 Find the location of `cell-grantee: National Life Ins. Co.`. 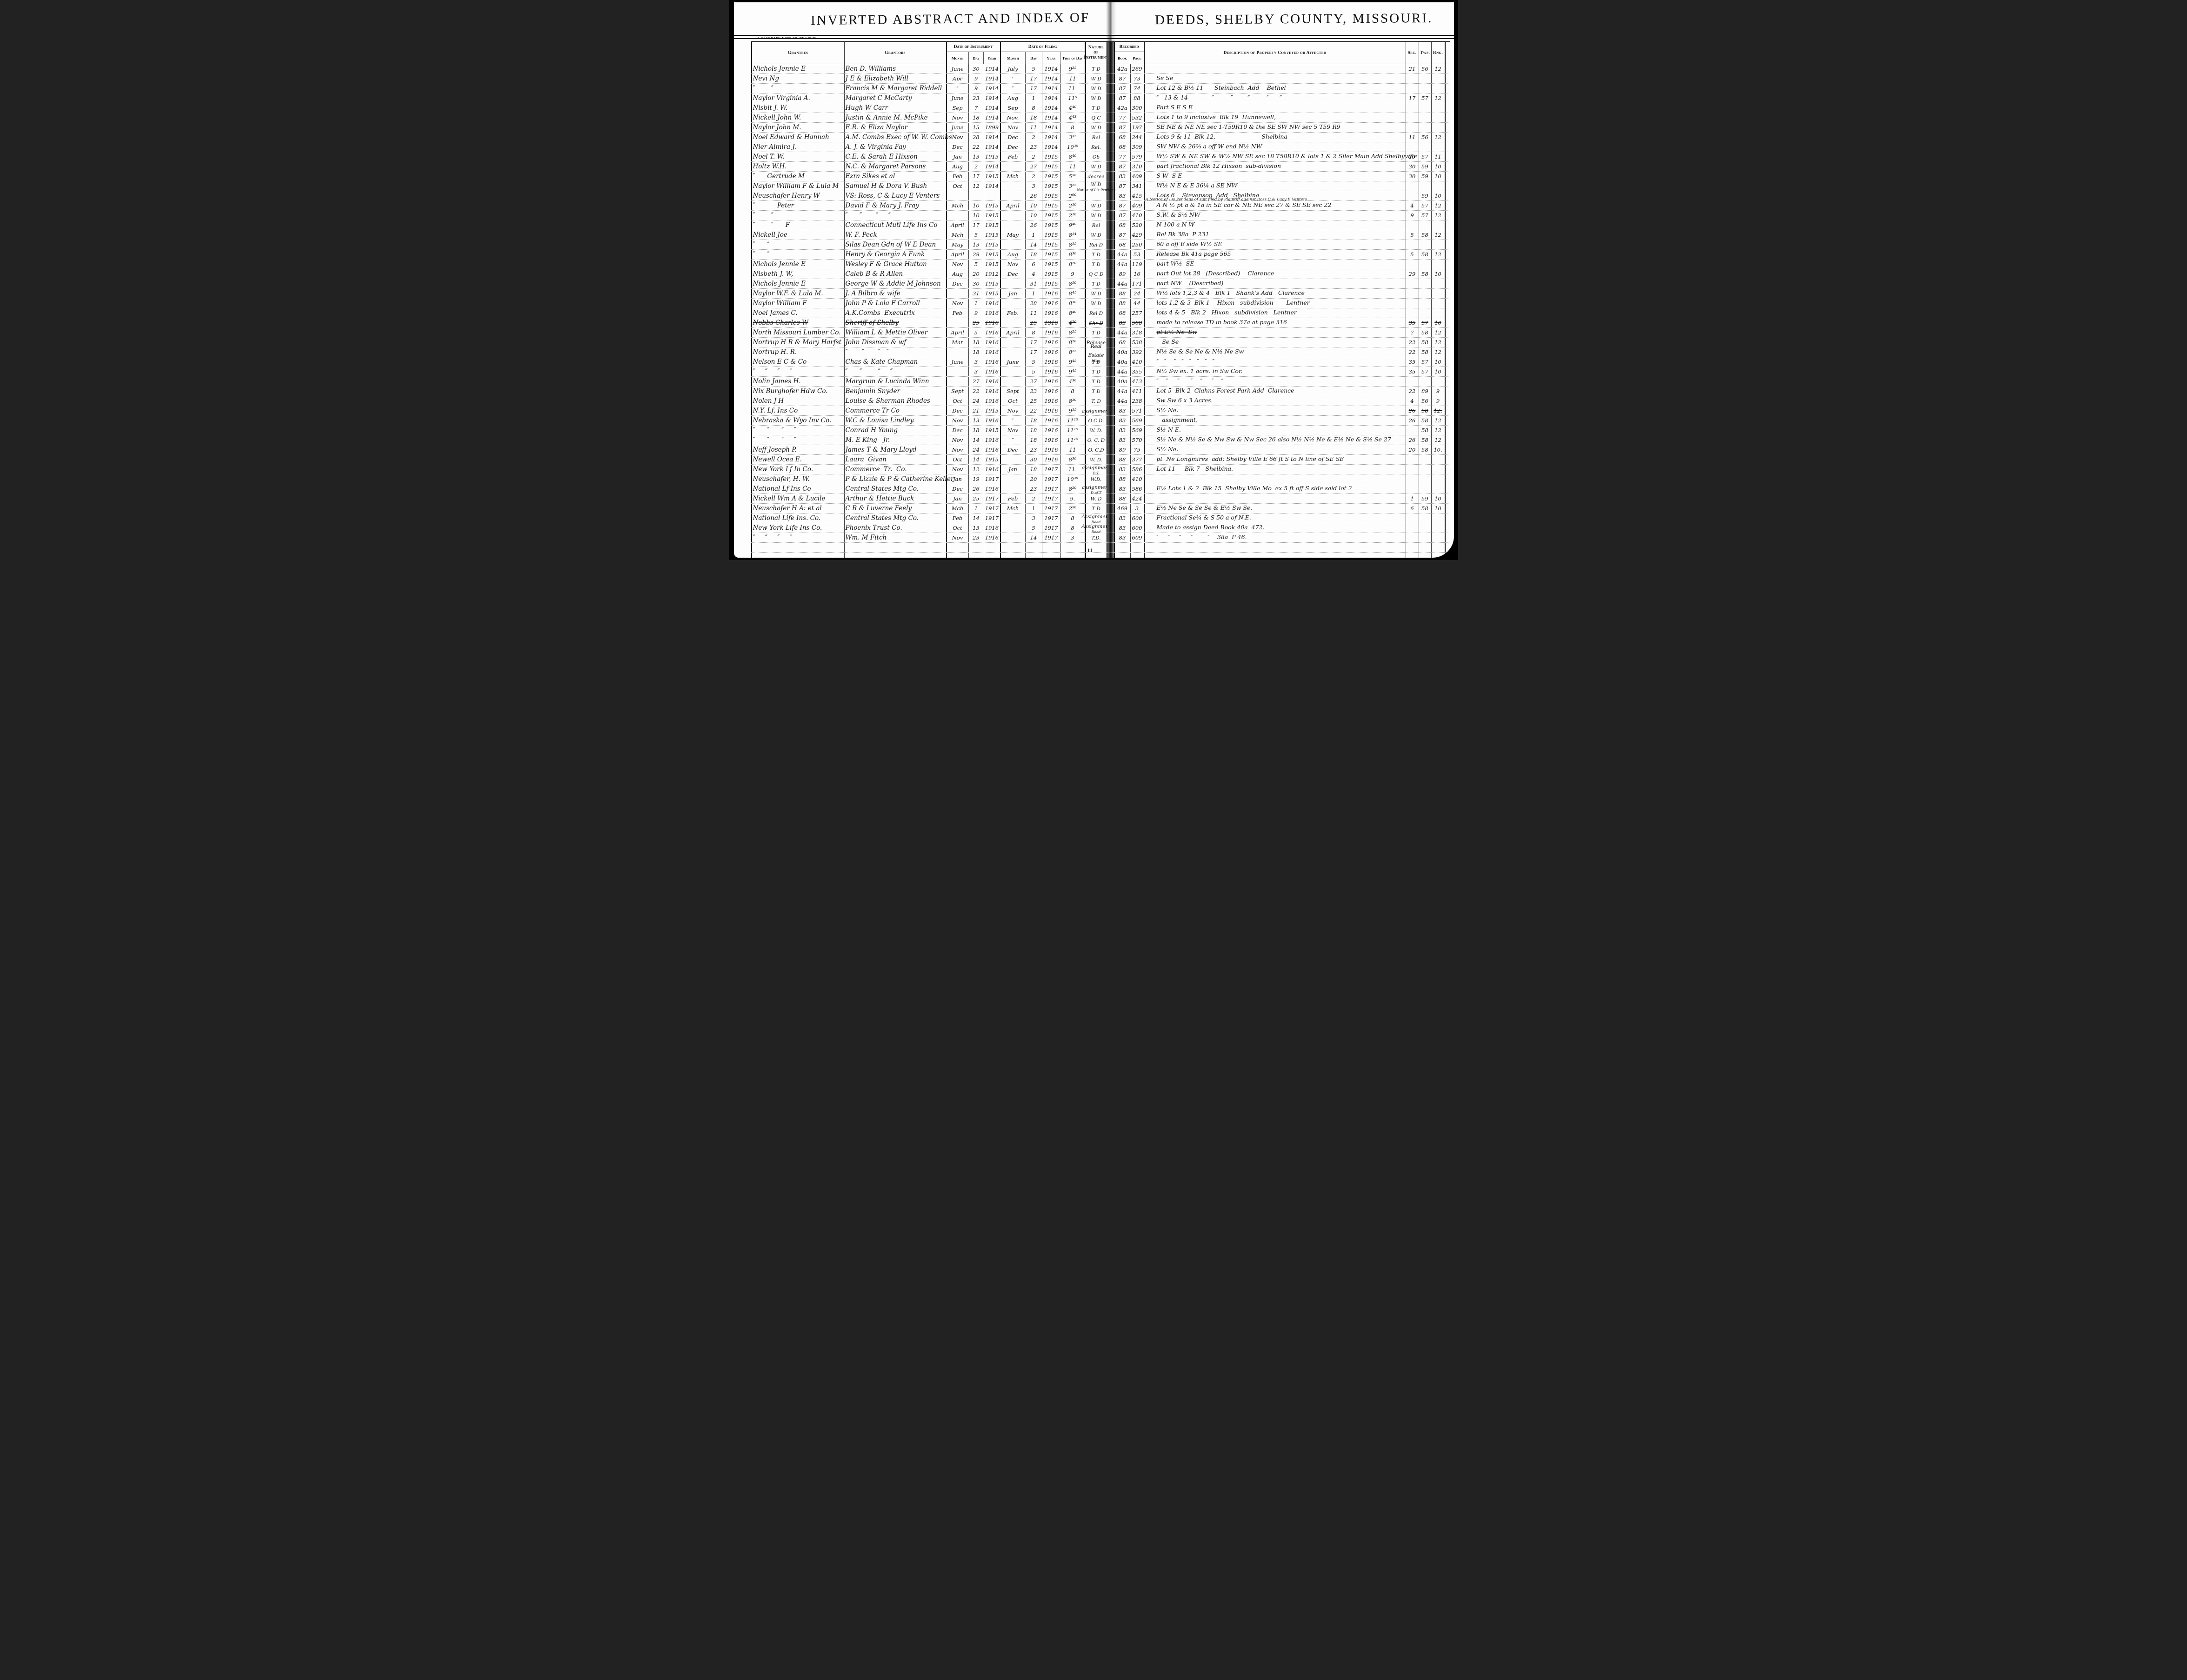

cell-grantee: National Life Ins. Co. is located at coordinates (798, 518).